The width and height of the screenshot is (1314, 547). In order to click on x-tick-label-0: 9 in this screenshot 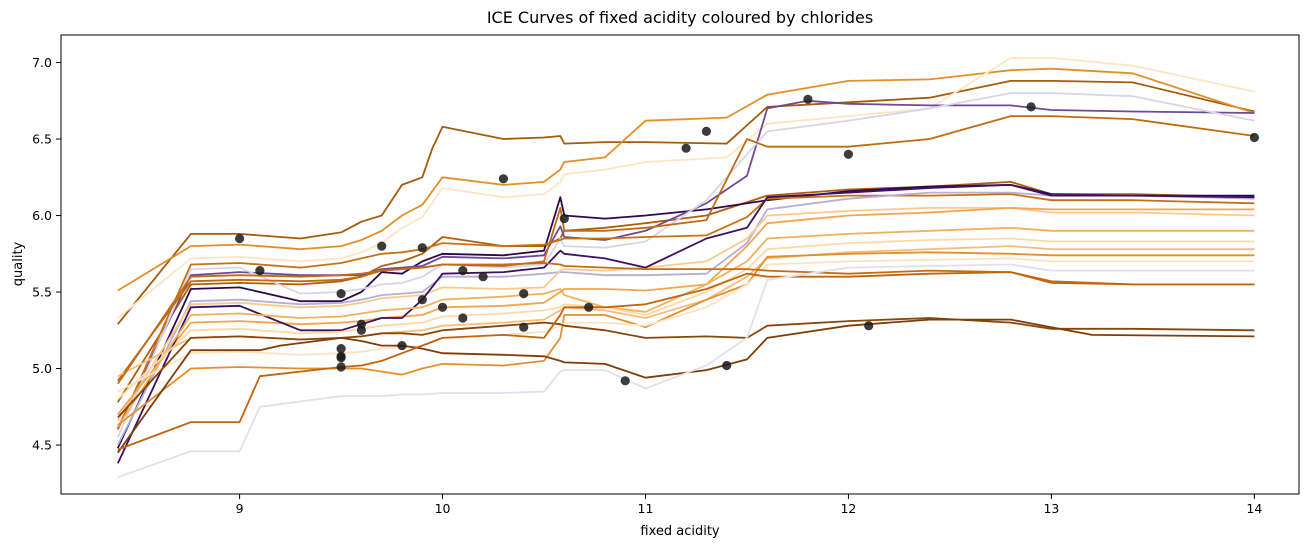, I will do `click(240, 508)`.